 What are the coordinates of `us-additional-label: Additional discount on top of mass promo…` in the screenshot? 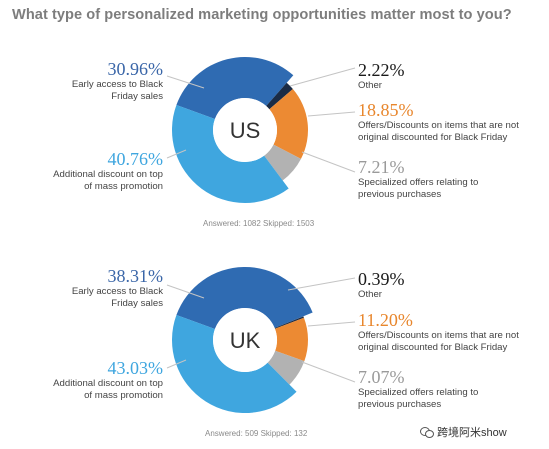 It's located at (108, 180).